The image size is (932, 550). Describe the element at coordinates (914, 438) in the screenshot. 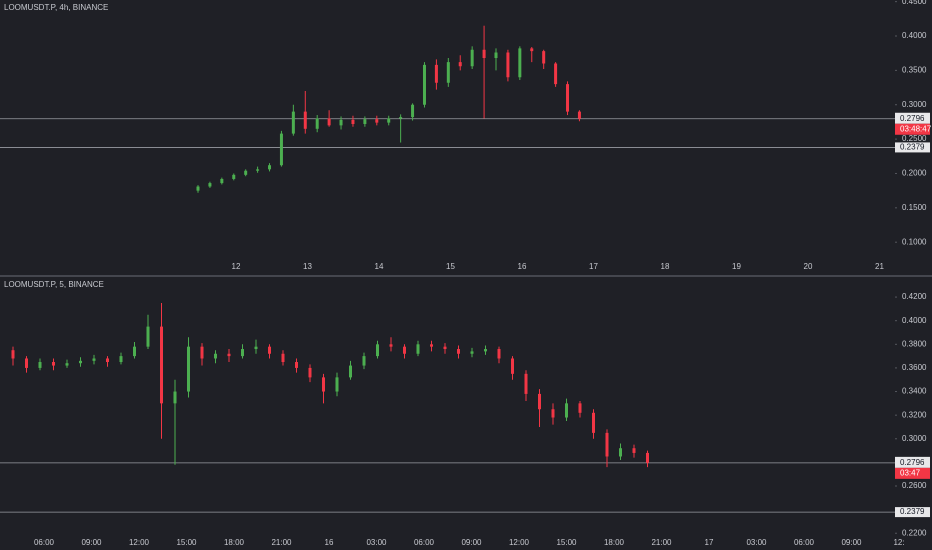

I see `y-tick-label: 0.3000` at that location.